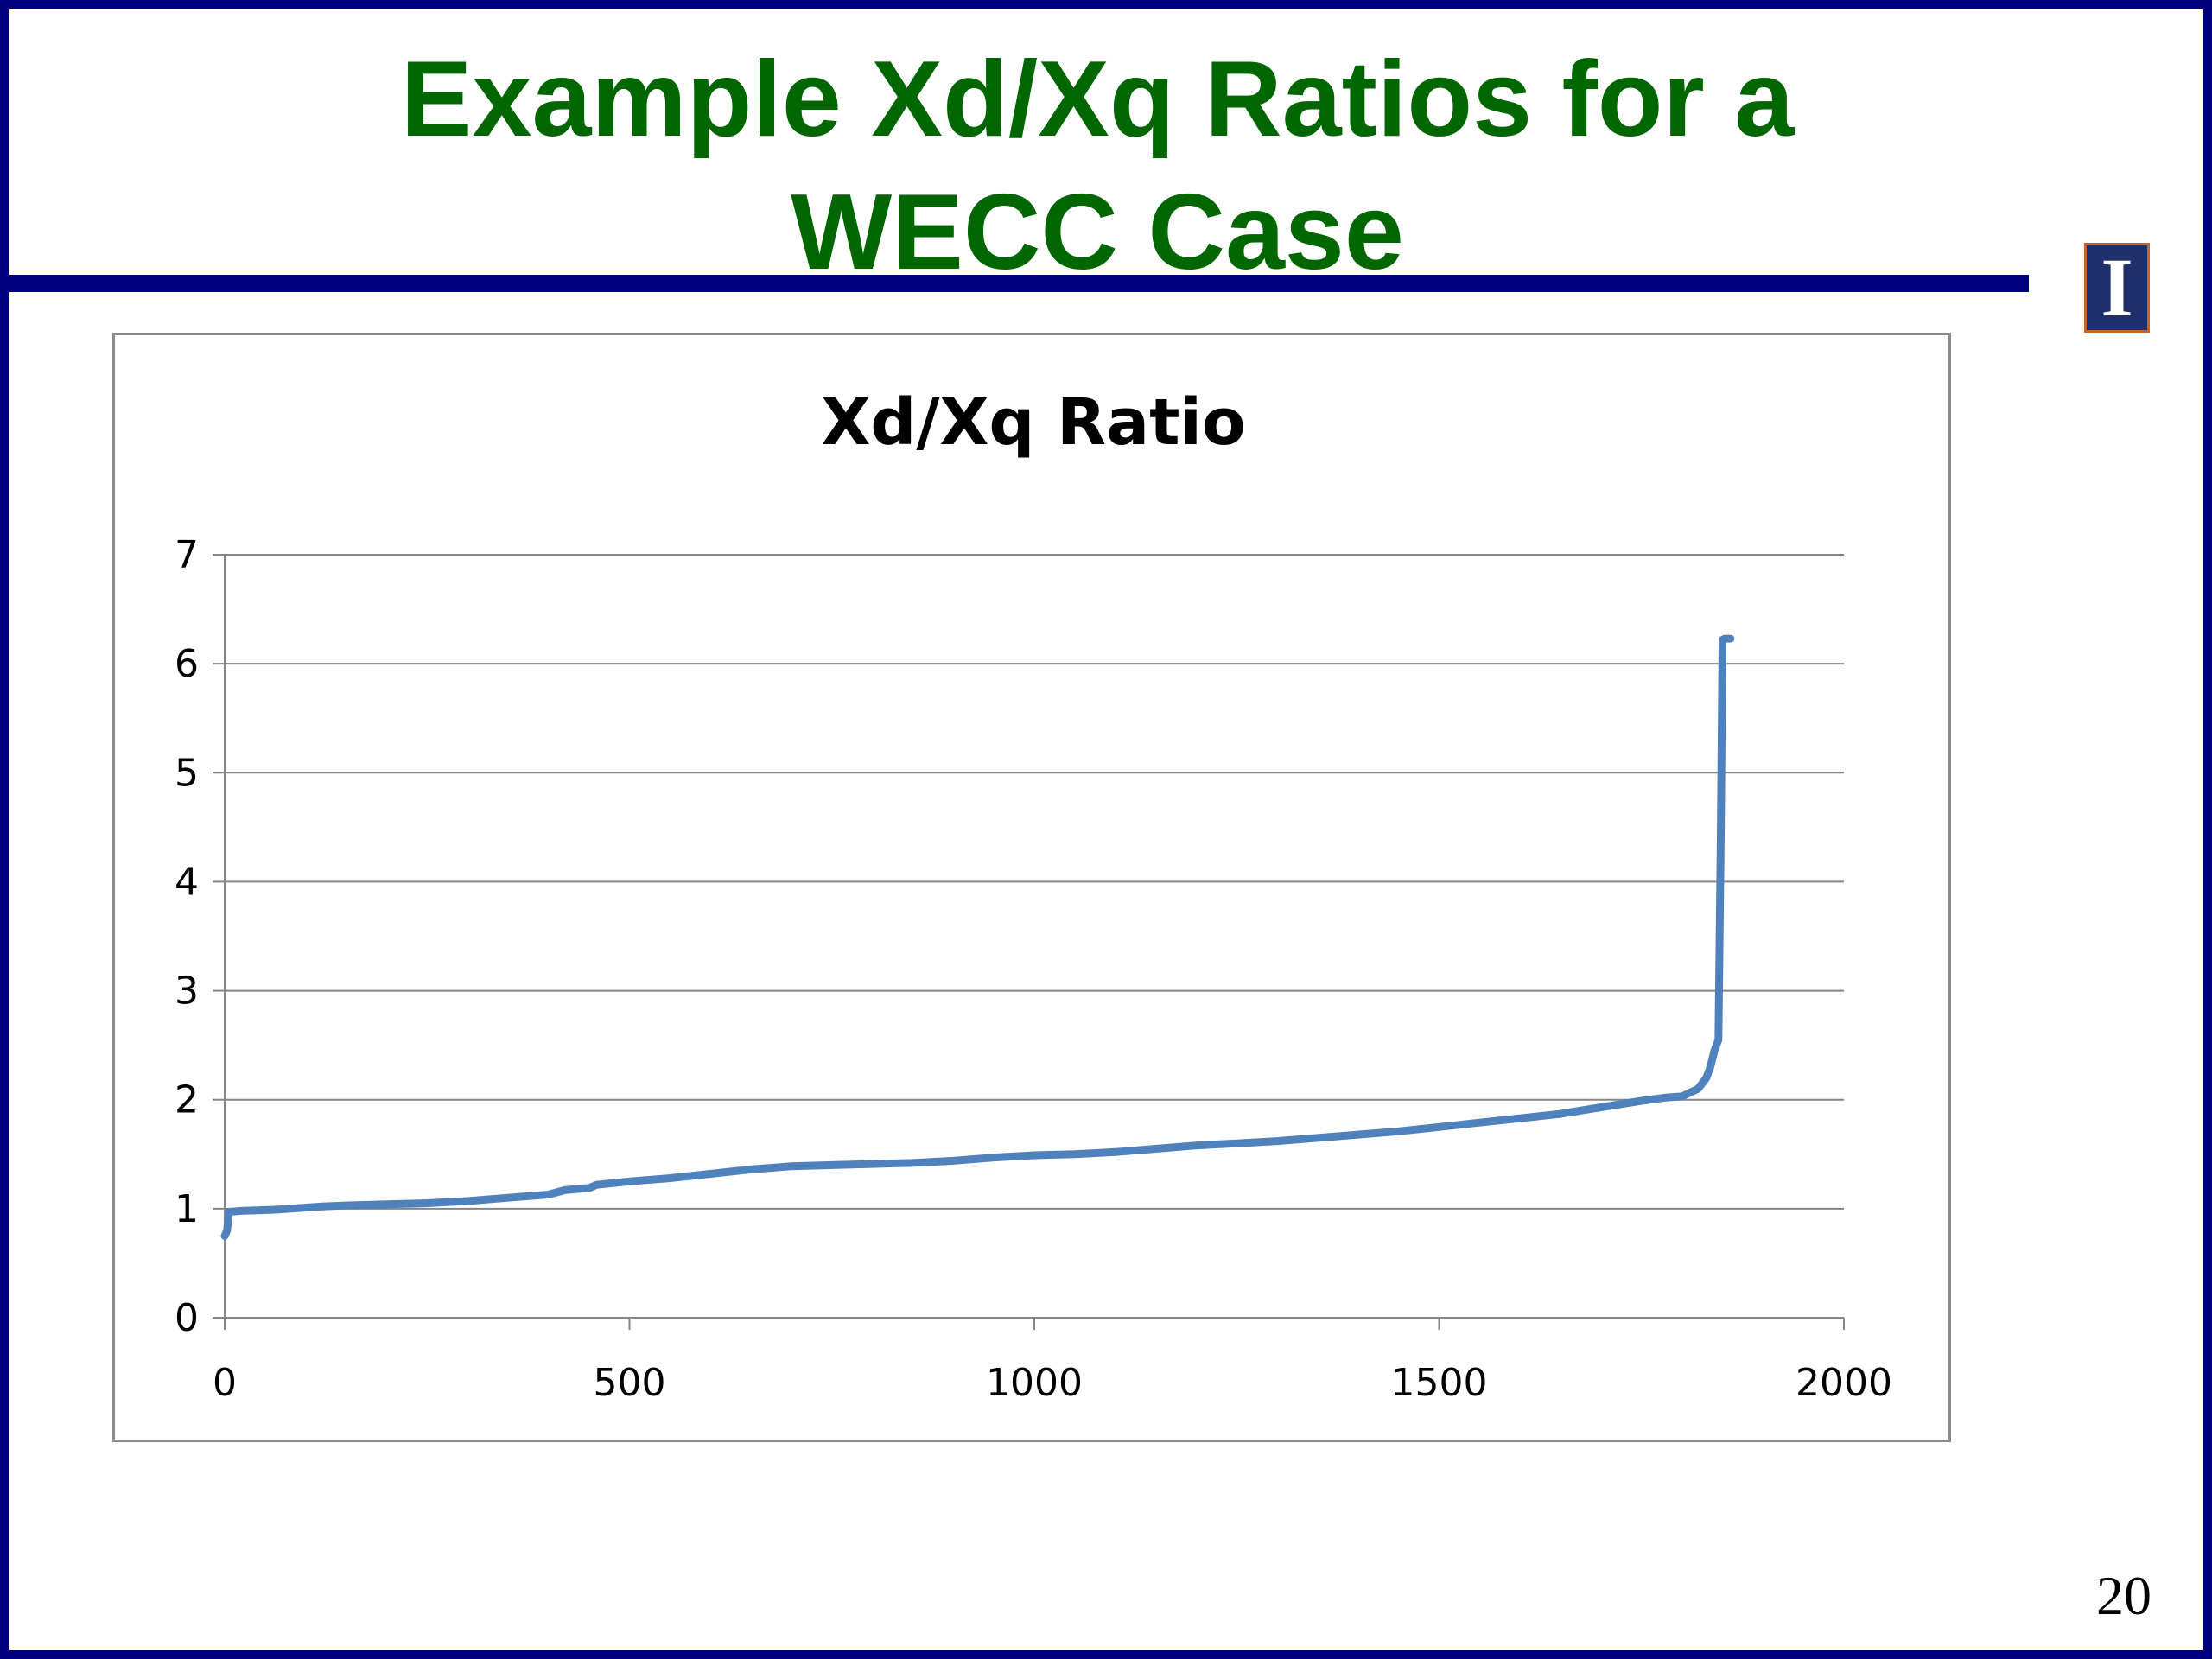 This screenshot has width=2212, height=1659. Describe the element at coordinates (187, 1318) in the screenshot. I see `y-tick-label: 0` at that location.